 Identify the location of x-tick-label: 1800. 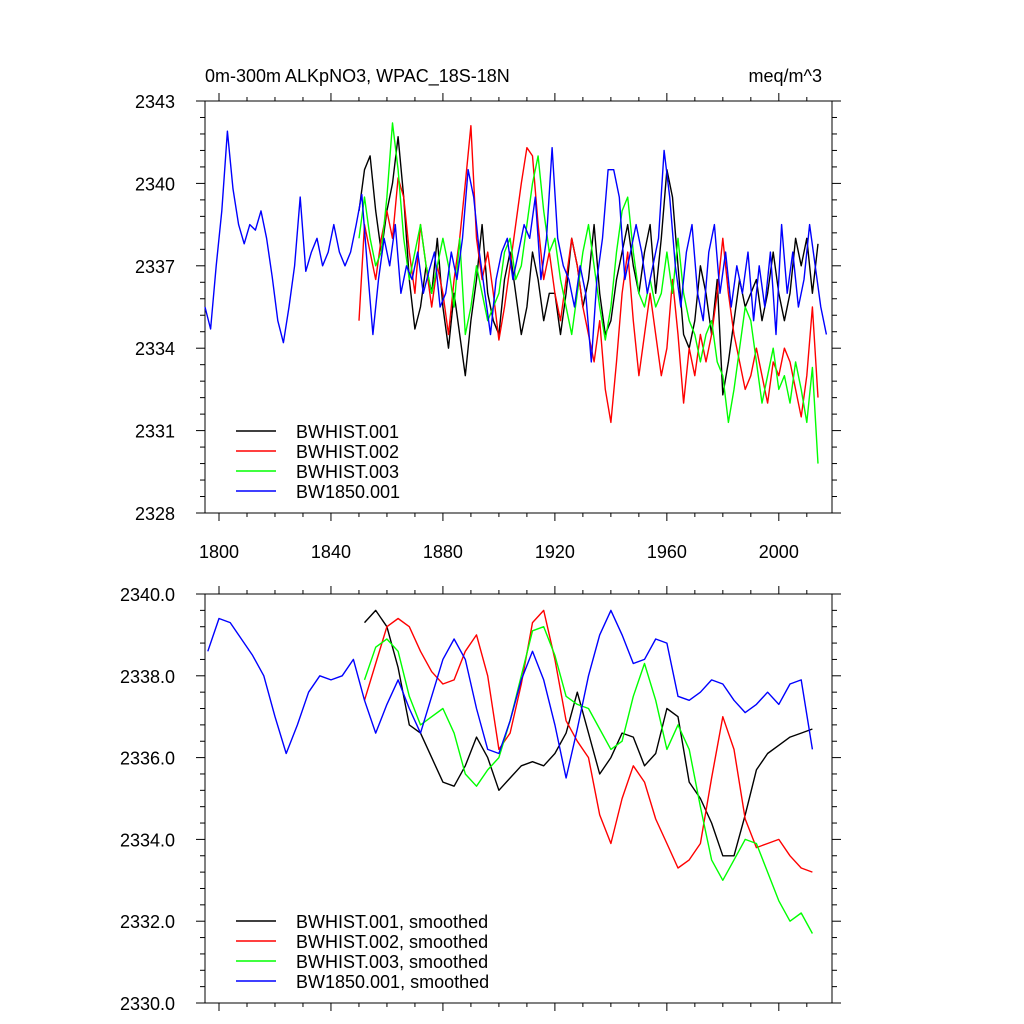
(219, 552).